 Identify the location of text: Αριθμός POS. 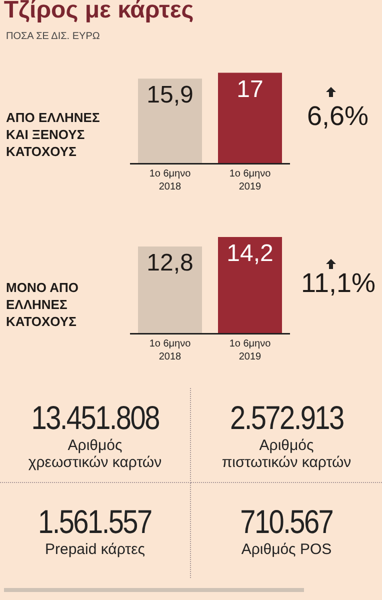
(286, 549).